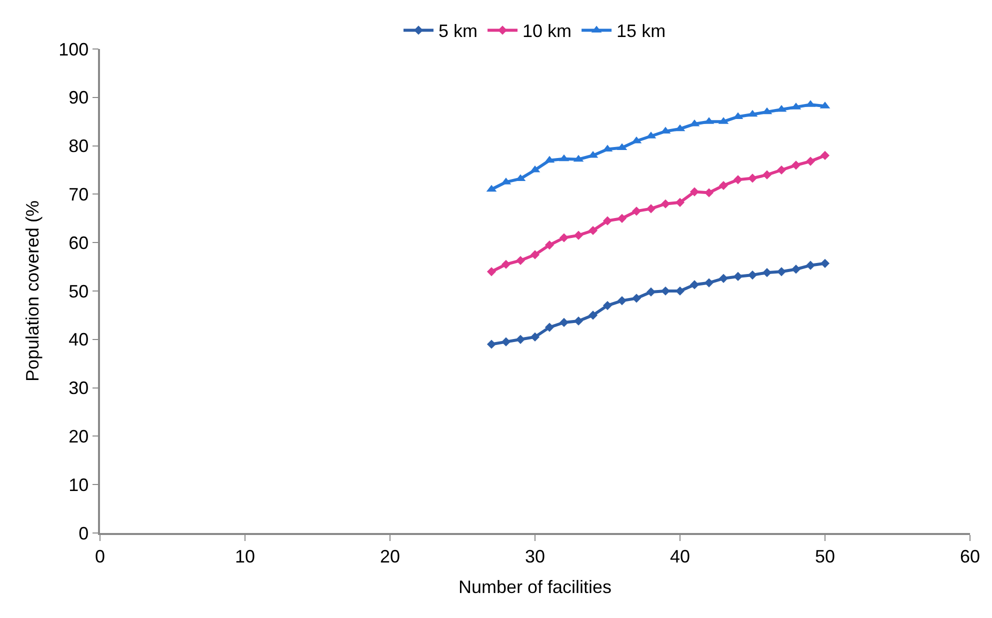 The height and width of the screenshot is (618, 992). What do you see at coordinates (78, 242) in the screenshot?
I see `y-tick-label: 60` at bounding box center [78, 242].